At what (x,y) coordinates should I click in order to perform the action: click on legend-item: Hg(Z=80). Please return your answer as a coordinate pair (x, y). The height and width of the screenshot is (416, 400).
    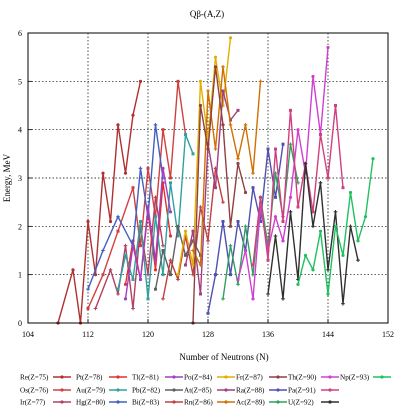
    Looking at the image, I should click on (101, 403).